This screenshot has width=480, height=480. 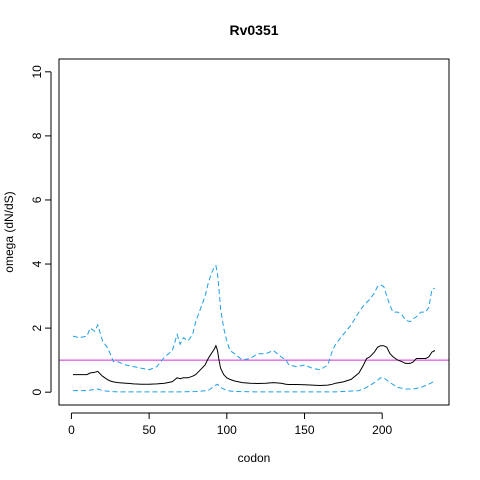 What do you see at coordinates (227, 430) in the screenshot?
I see `x-tick-label: 100` at bounding box center [227, 430].